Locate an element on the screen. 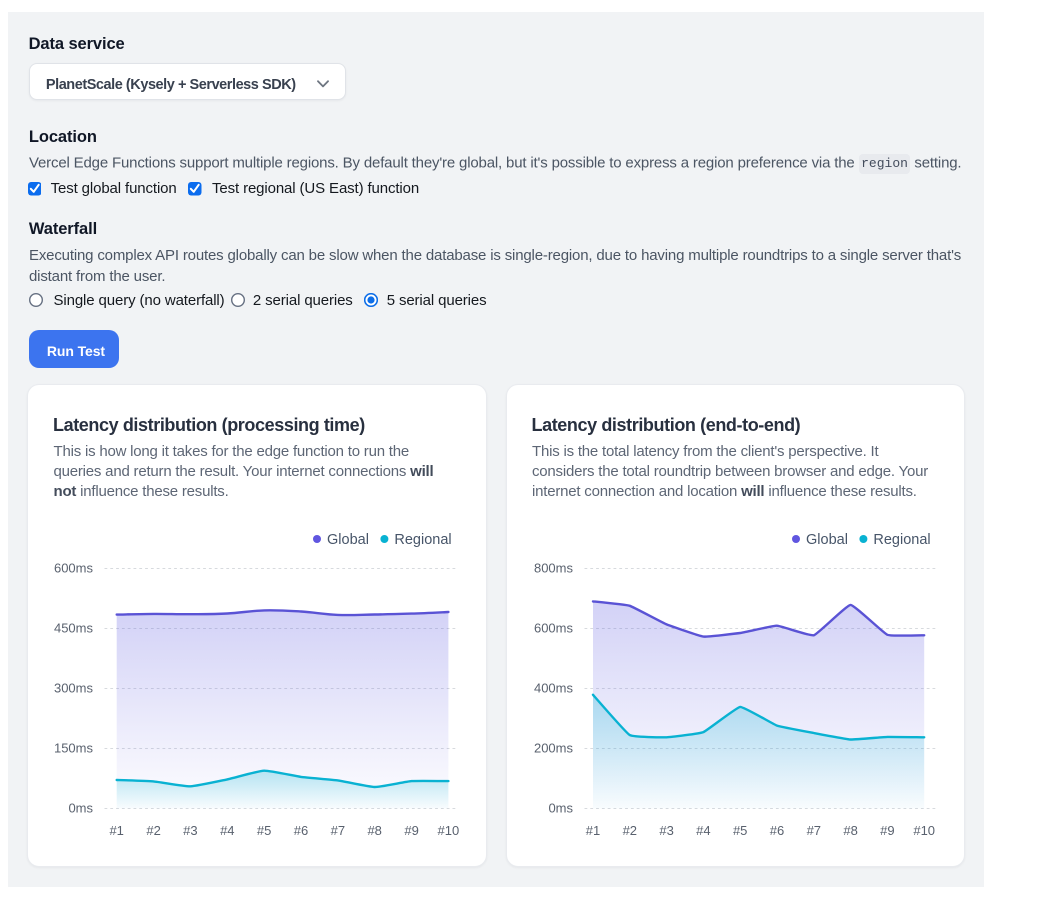 The height and width of the screenshot is (915, 1037). svg-text: 800ms is located at coordinates (553, 568).